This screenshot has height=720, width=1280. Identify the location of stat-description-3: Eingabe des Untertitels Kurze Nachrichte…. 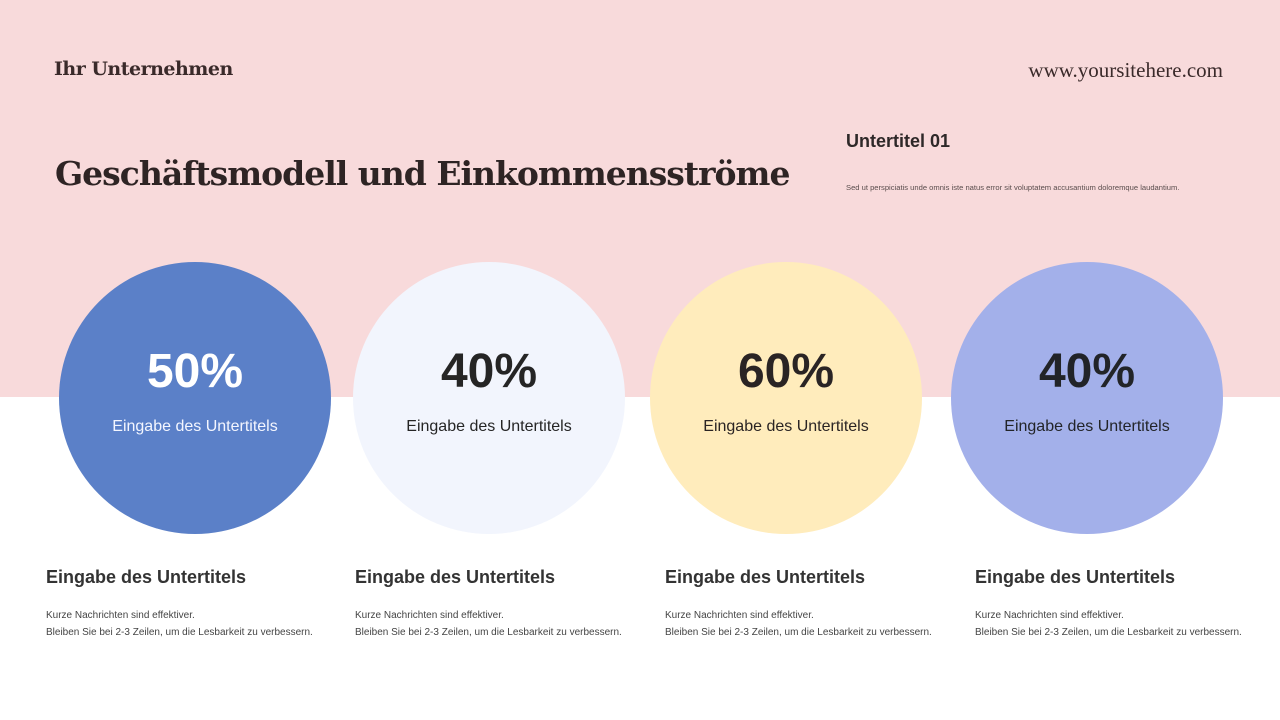
(810, 602).